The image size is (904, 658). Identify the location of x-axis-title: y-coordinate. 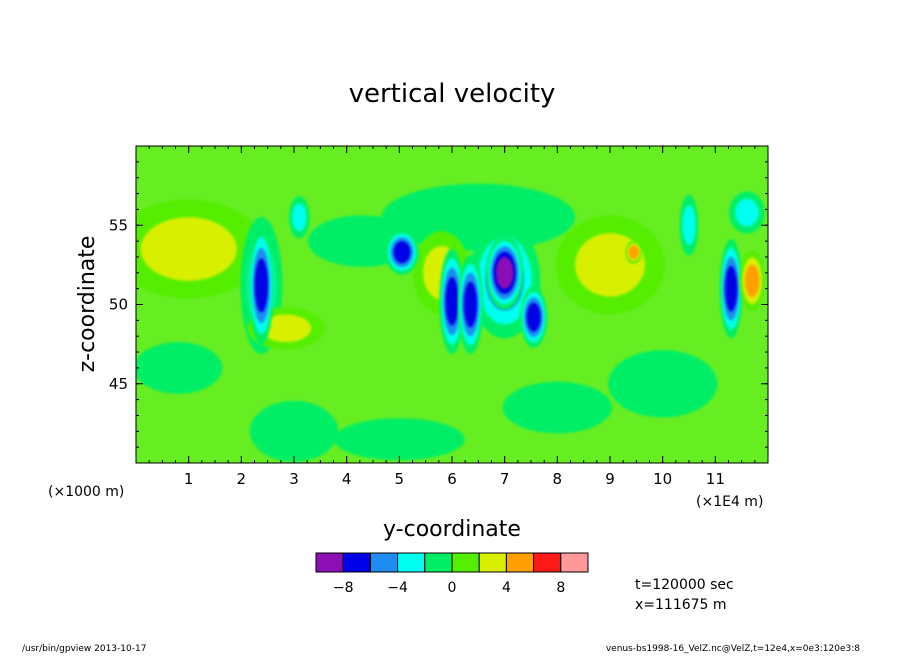
(452, 529).